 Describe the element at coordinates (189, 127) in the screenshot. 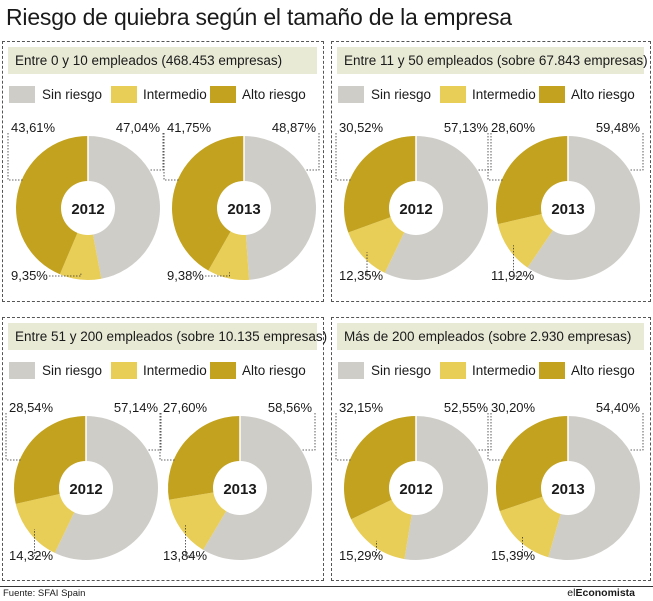

I see `label-alto-riesgo: 41,75%` at that location.